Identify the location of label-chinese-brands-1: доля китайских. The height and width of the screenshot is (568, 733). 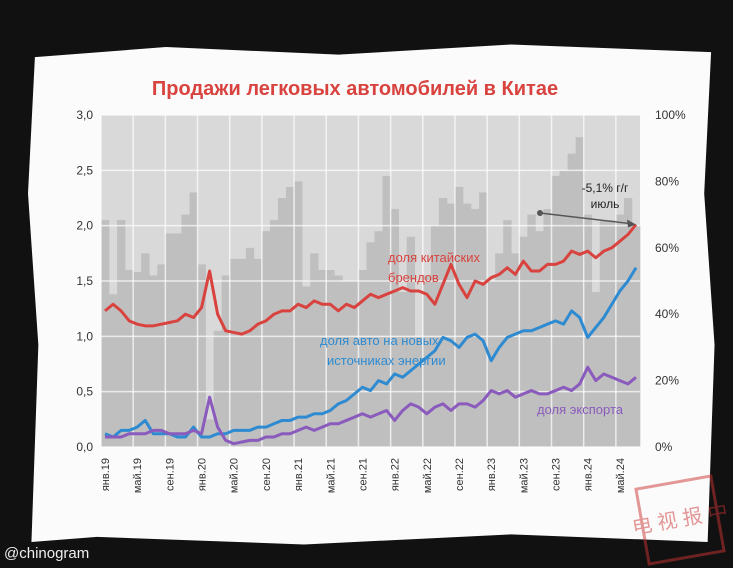
(434, 257).